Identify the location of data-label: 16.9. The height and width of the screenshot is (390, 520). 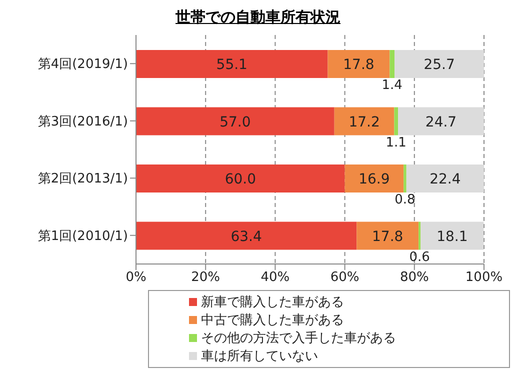
(374, 180).